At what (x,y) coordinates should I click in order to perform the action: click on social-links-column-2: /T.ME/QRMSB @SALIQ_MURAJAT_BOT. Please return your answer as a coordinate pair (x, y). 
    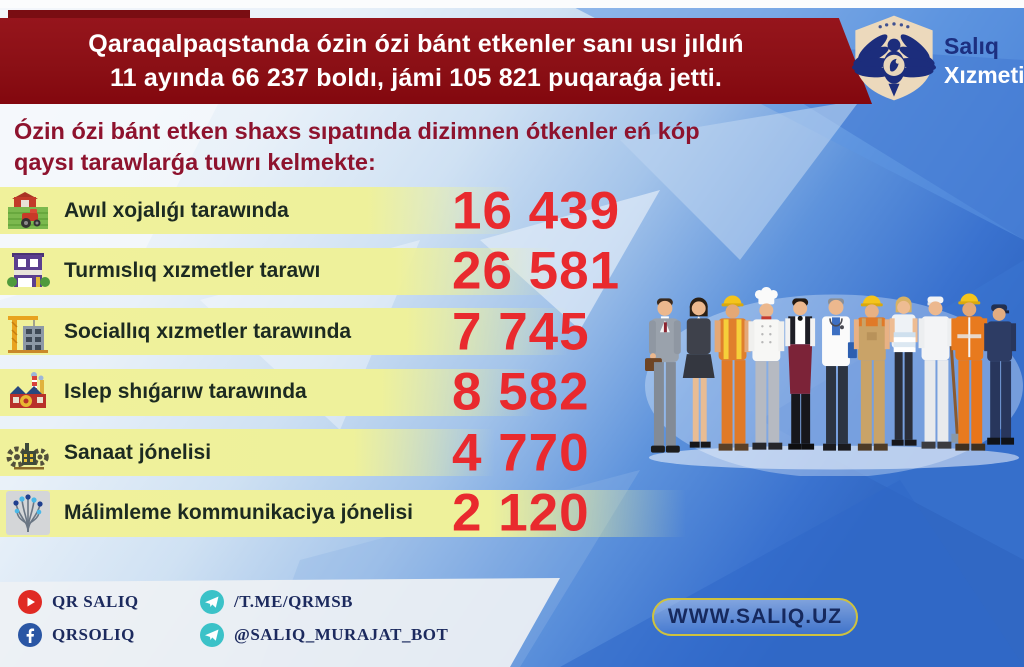
    Looking at the image, I should click on (324, 618).